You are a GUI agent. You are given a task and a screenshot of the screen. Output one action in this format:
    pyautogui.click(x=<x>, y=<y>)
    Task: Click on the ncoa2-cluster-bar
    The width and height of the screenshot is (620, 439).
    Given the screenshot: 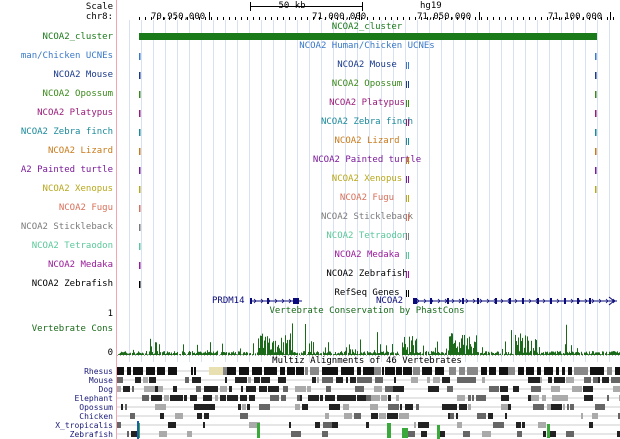 What is the action you would take?
    pyautogui.click(x=368, y=36)
    